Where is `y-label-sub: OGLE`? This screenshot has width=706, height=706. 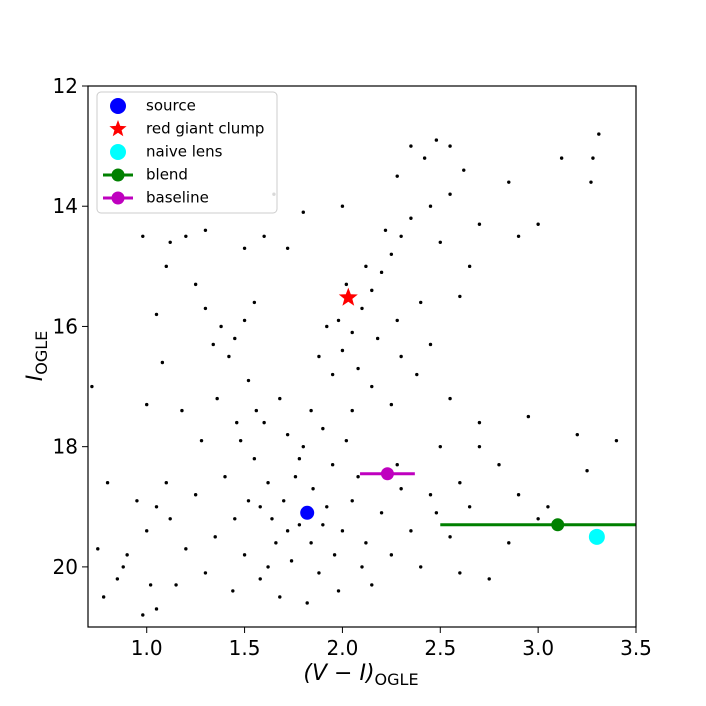 y-label-sub: OGLE is located at coordinates (41, 353).